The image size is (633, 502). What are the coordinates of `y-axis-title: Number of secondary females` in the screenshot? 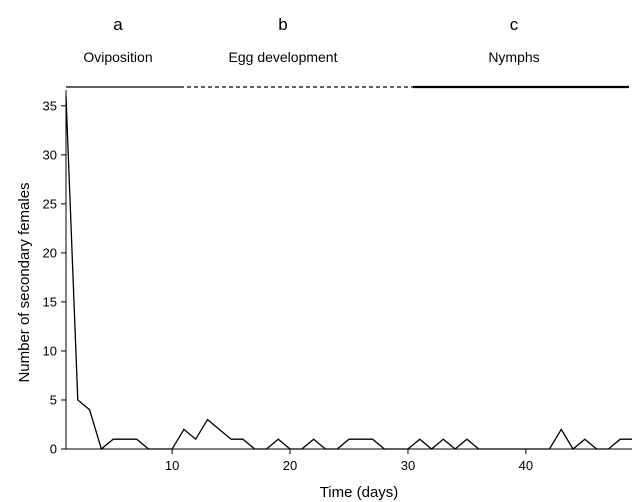 It's located at (24, 282).